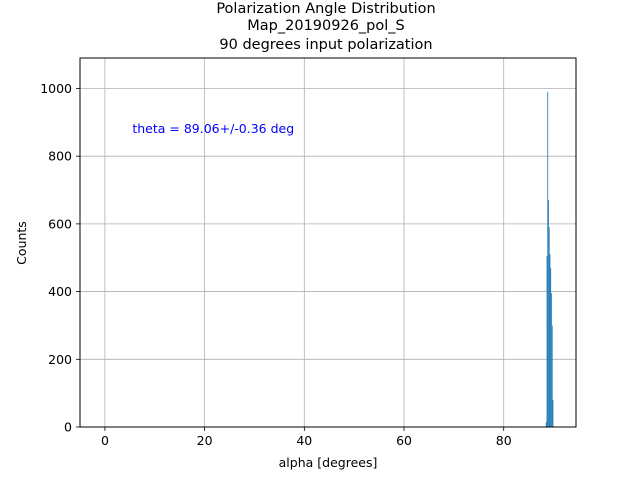  What do you see at coordinates (325, 9) in the screenshot?
I see `chart-title-line-1: Polarization Angle Distribution` at bounding box center [325, 9].